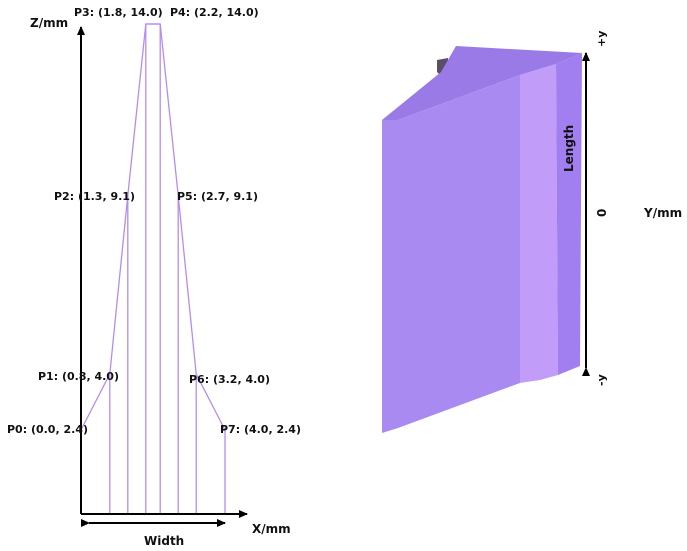 Image resolution: width=687 pixels, height=551 pixels. Describe the element at coordinates (482, 83) in the screenshot. I see `block-top-face` at that location.